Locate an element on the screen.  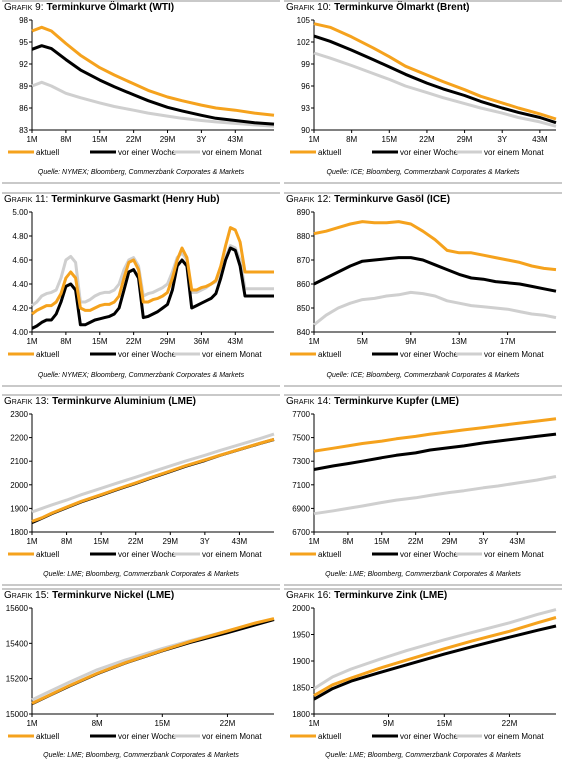
y-tick-label: 83 is located at coordinates (23, 130).